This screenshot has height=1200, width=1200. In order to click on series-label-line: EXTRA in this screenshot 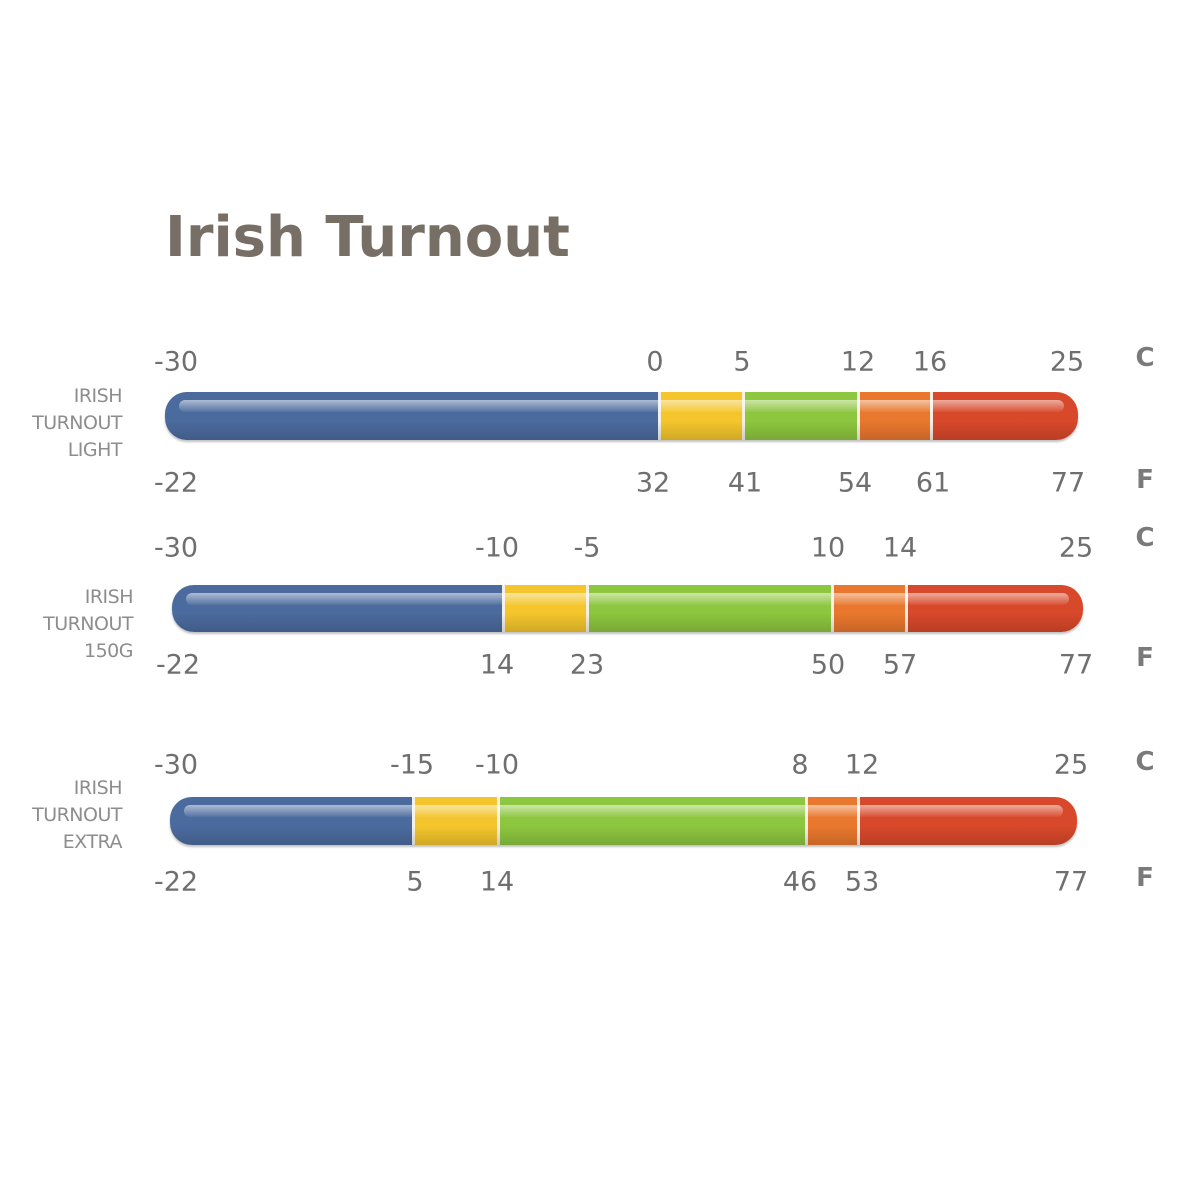, I will do `click(92, 842)`.